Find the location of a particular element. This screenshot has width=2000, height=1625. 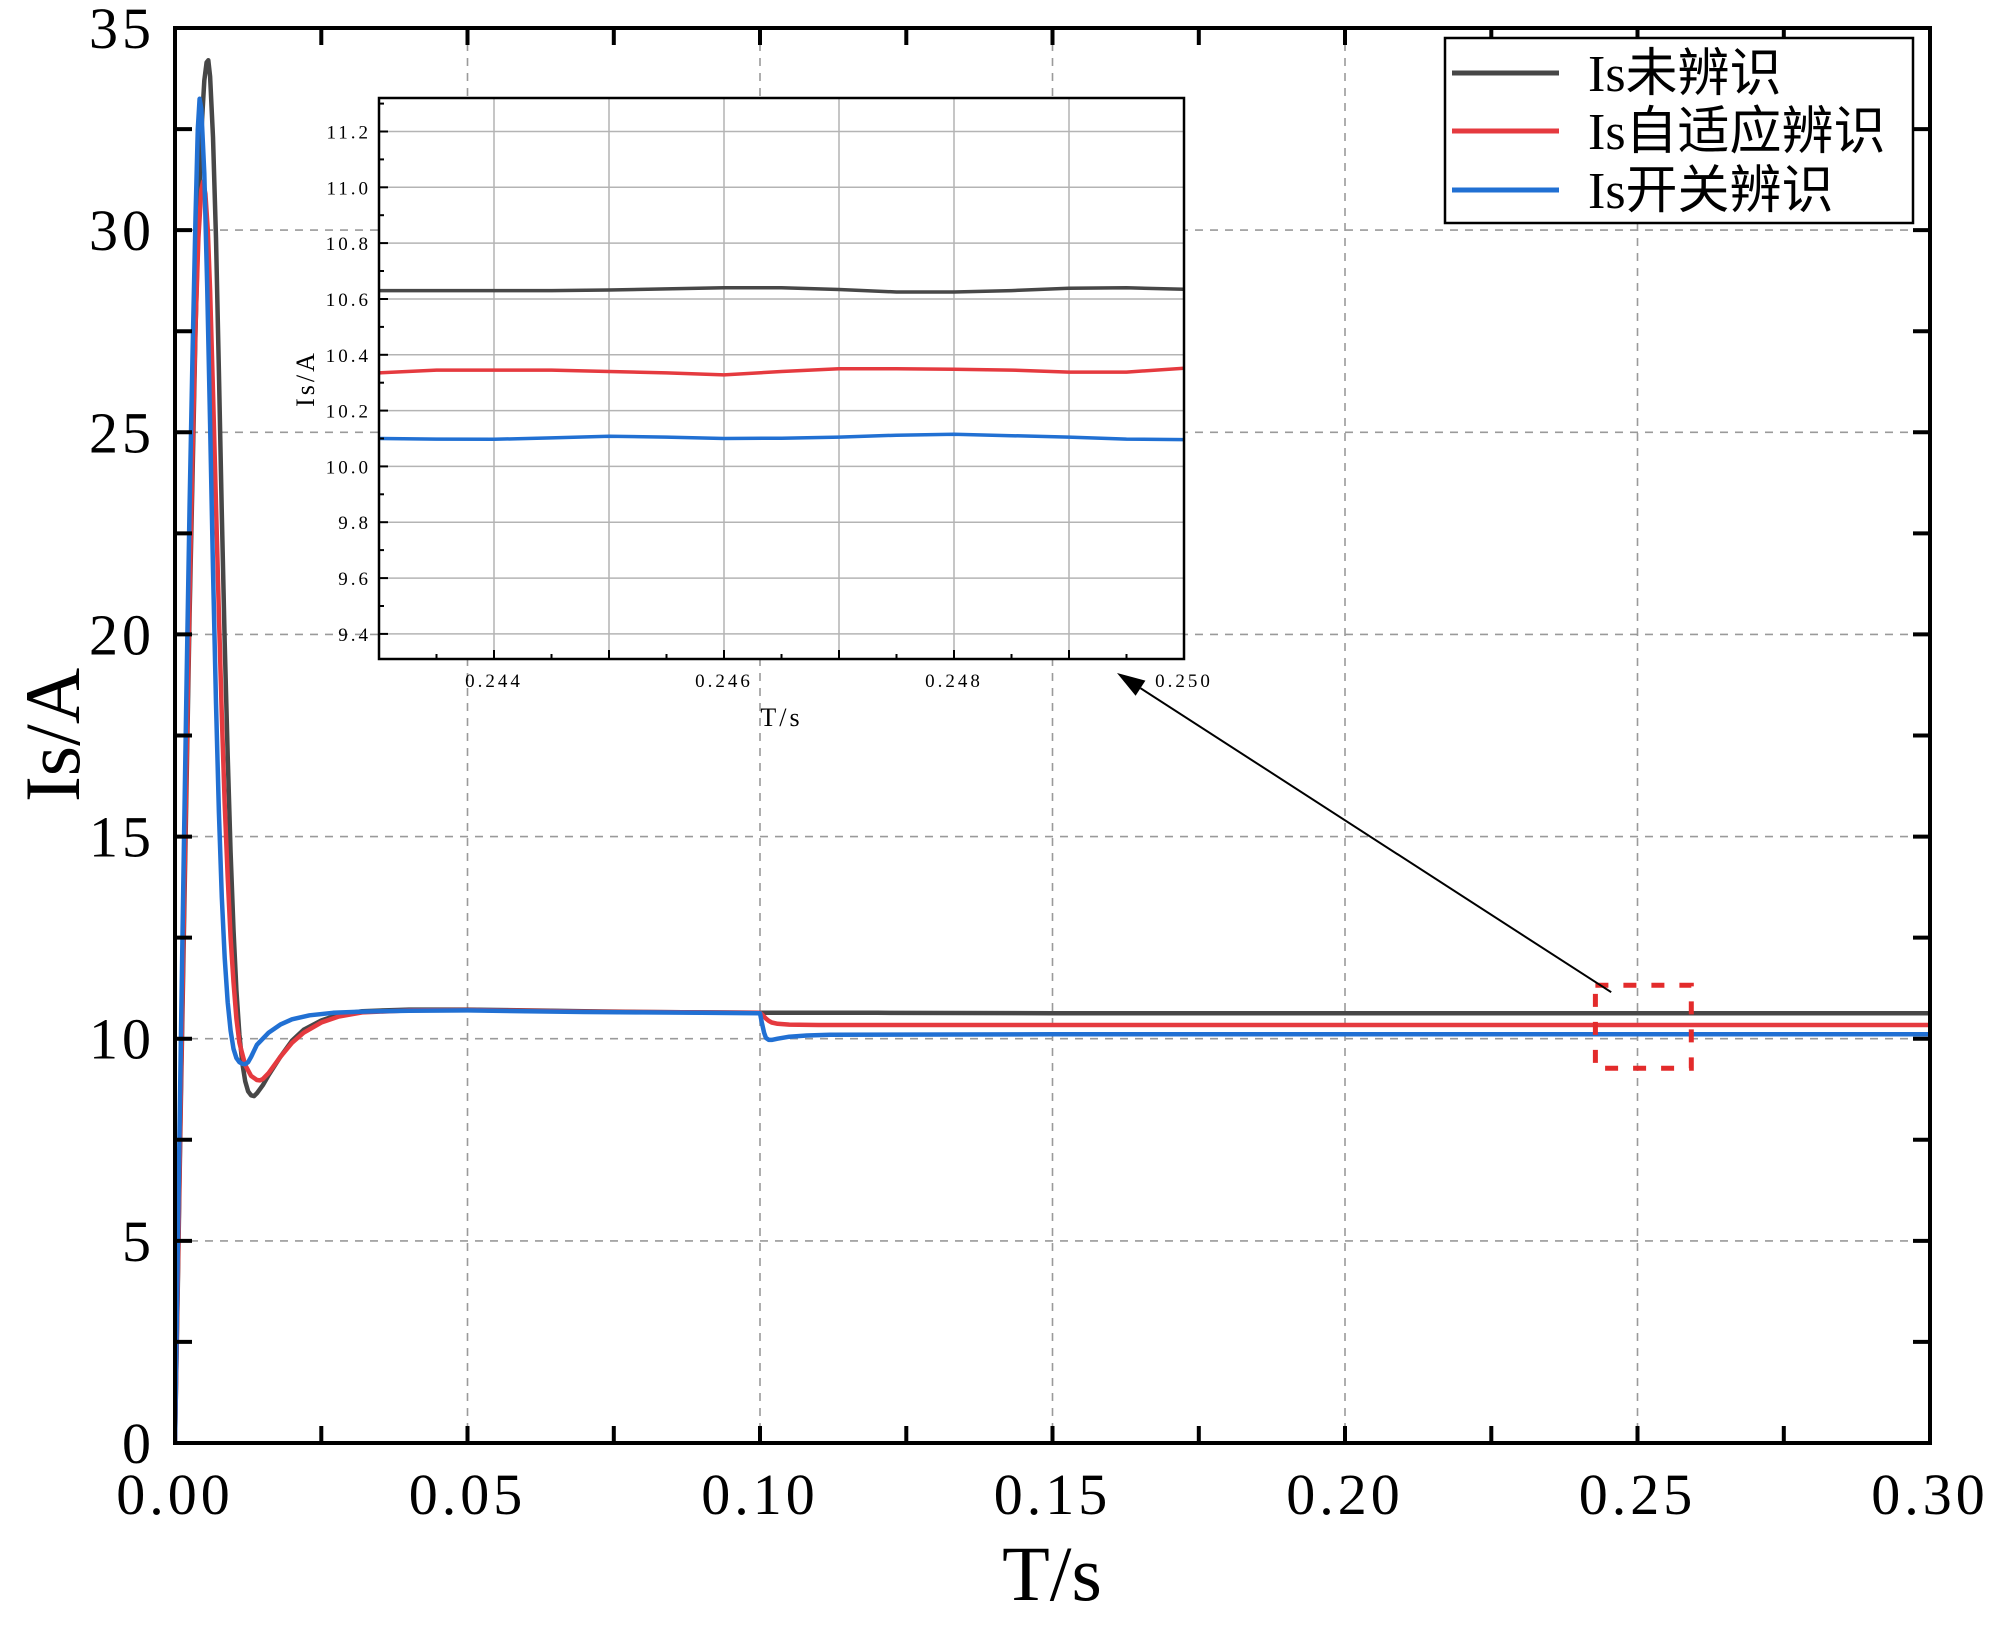

inset-x-tick-label: 0.244 is located at coordinates (494, 681).